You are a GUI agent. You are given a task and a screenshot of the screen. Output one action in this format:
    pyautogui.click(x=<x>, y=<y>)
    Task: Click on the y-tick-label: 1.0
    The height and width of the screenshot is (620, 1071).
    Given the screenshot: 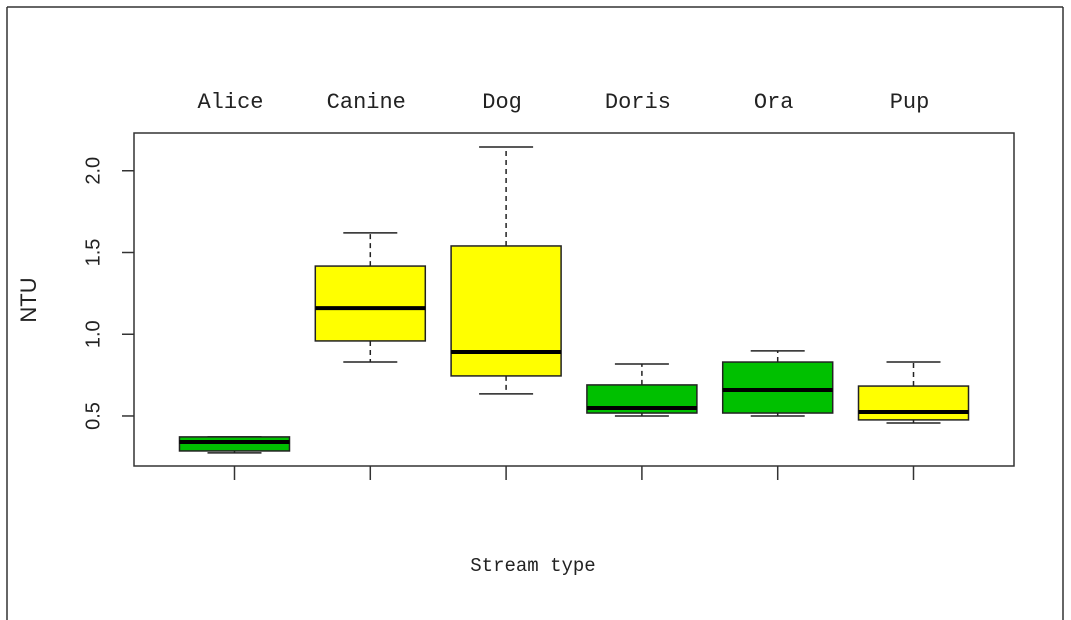 What is the action you would take?
    pyautogui.click(x=93, y=334)
    